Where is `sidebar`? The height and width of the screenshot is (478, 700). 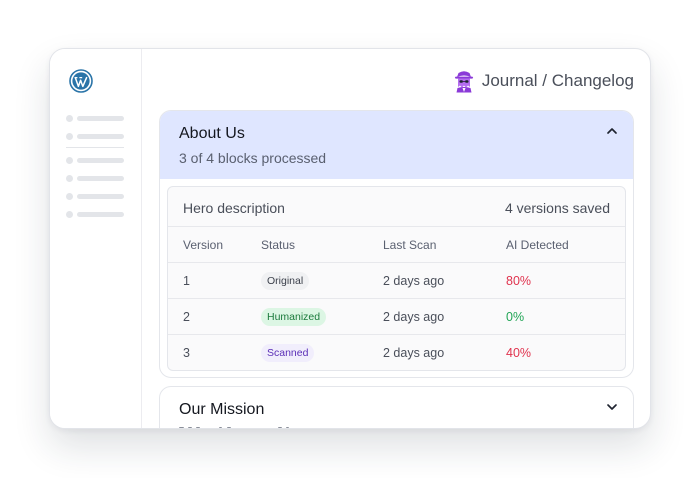
sidebar is located at coordinates (96, 238).